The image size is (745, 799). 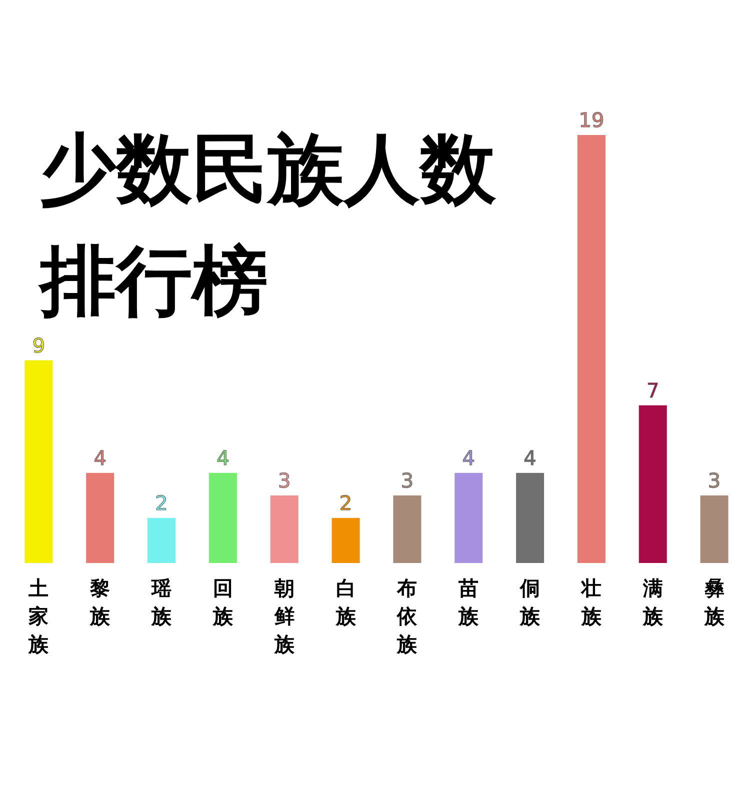 I want to click on x-tick-label: 彝族, so click(x=714, y=602).